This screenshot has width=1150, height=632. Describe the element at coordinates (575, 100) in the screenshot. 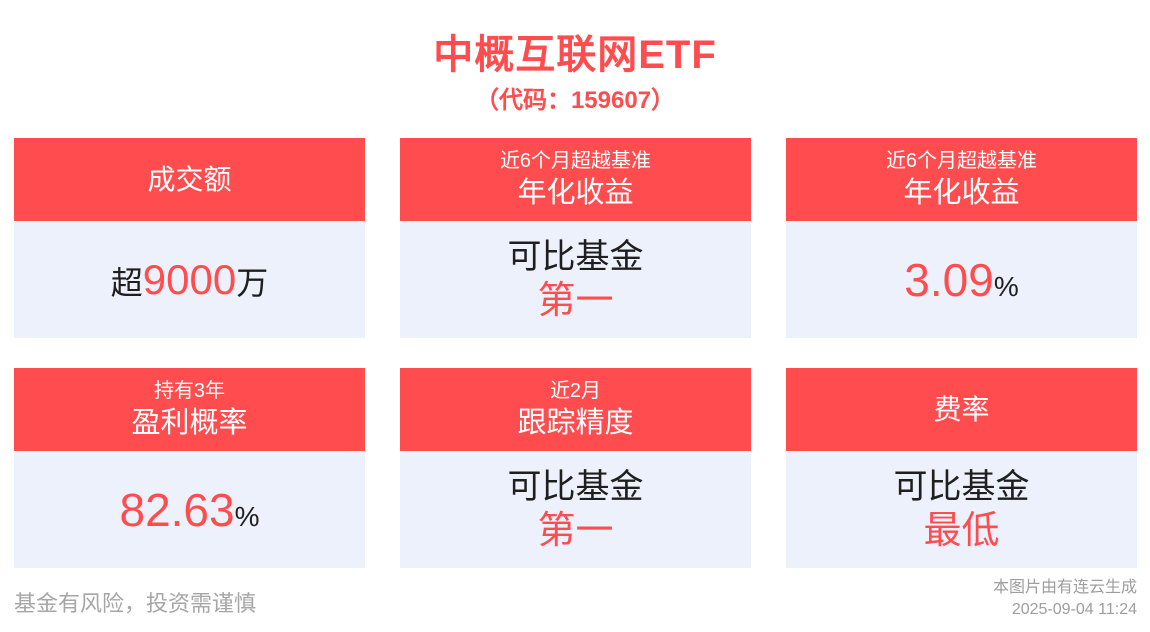

I see `fund-code-subtitle: （代码：159607）` at that location.